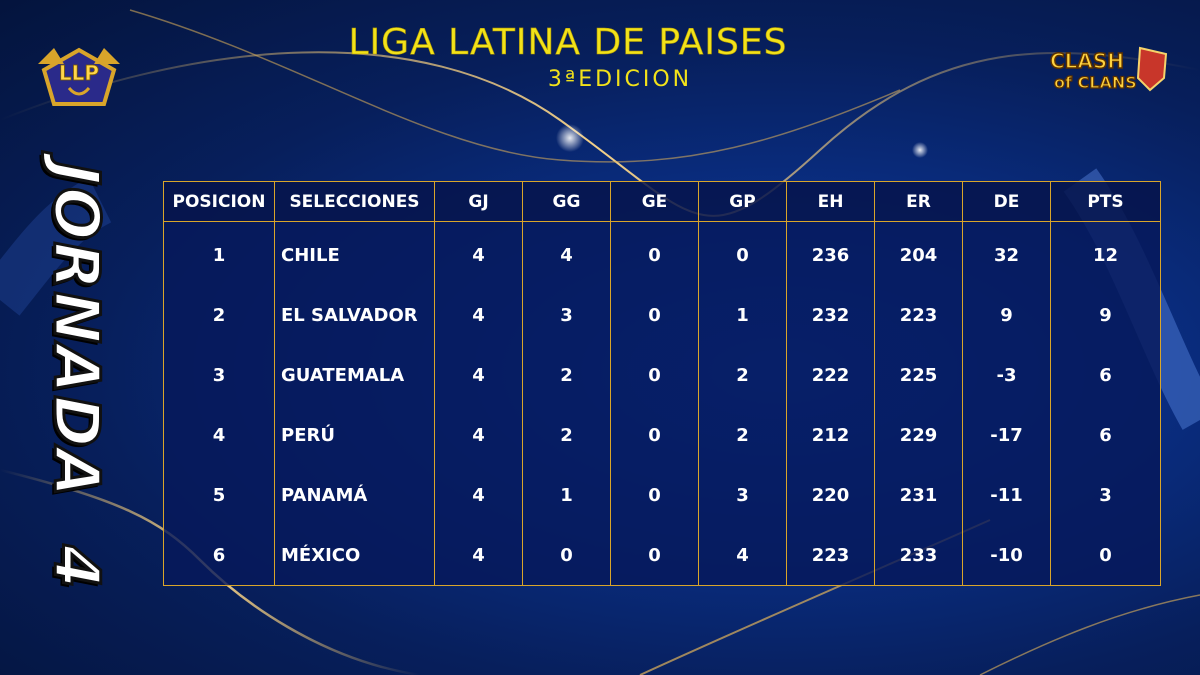  What do you see at coordinates (918, 201) in the screenshot?
I see `col-header-er: ER` at bounding box center [918, 201].